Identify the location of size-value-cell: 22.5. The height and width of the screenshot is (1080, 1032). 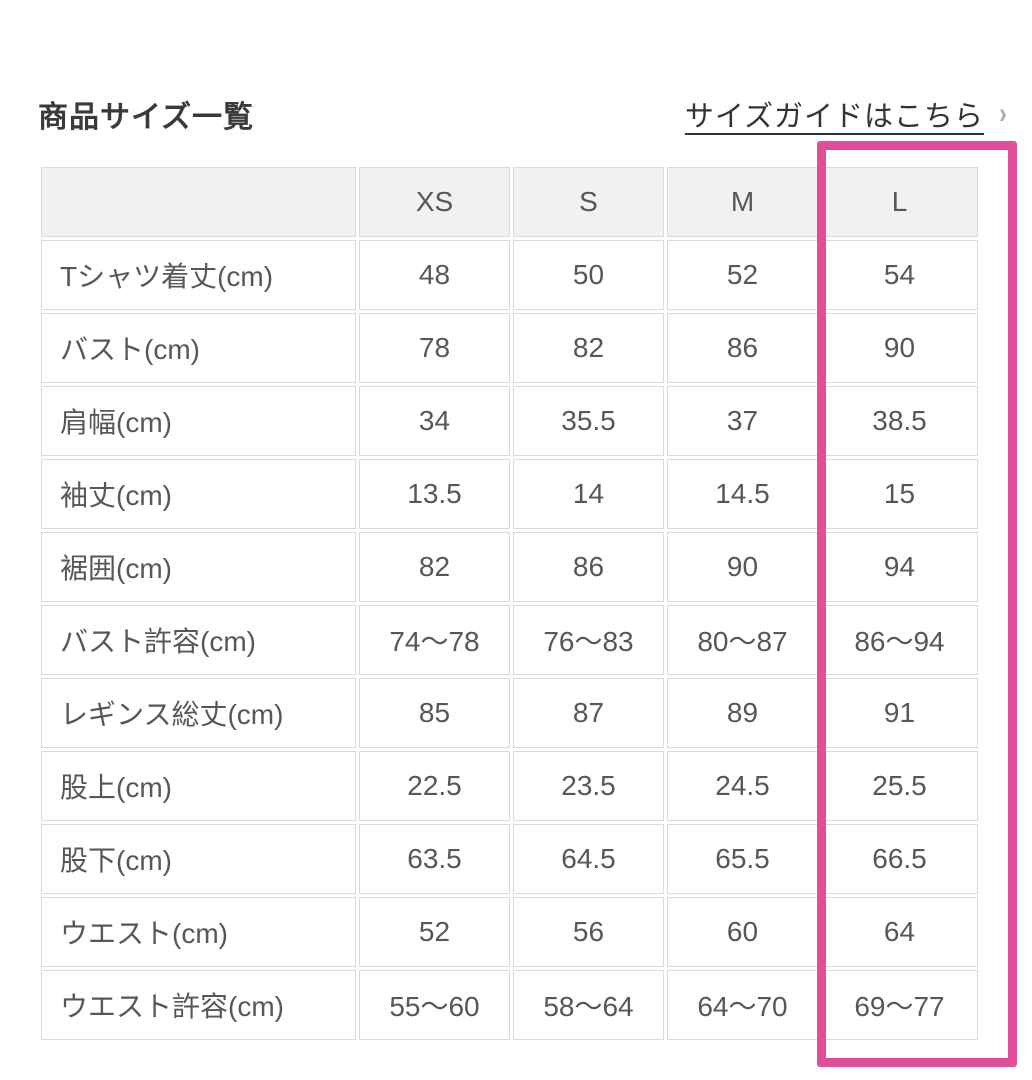
(434, 786).